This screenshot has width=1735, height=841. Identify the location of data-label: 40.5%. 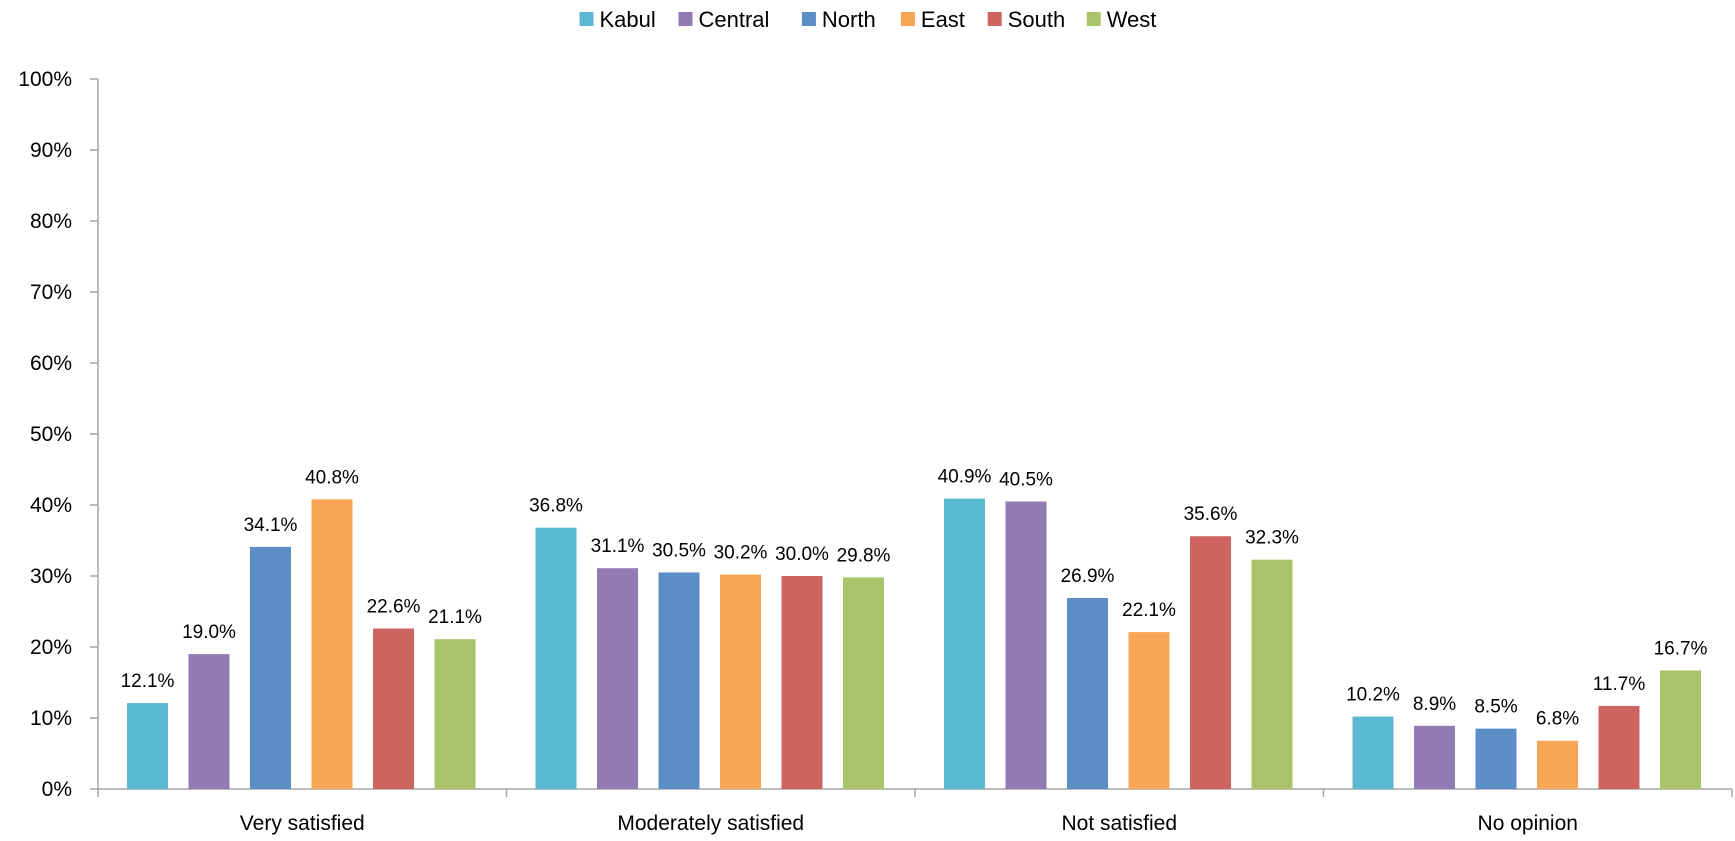
(1026, 479).